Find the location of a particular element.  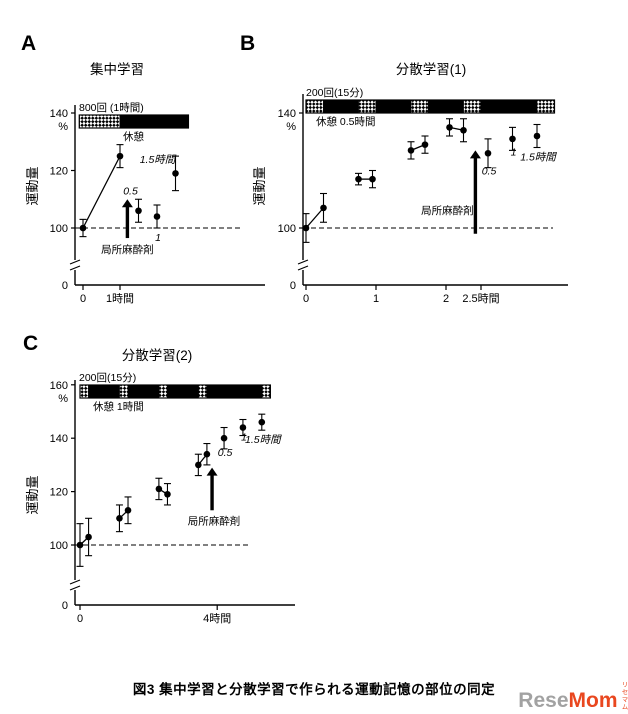

svg-text: 4時間 is located at coordinates (217, 618).